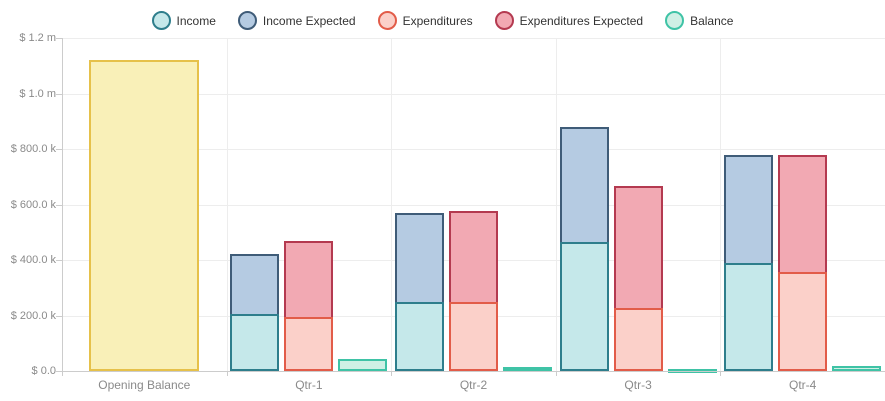  Describe the element at coordinates (196, 20) in the screenshot. I see `legend-label: Income` at that location.